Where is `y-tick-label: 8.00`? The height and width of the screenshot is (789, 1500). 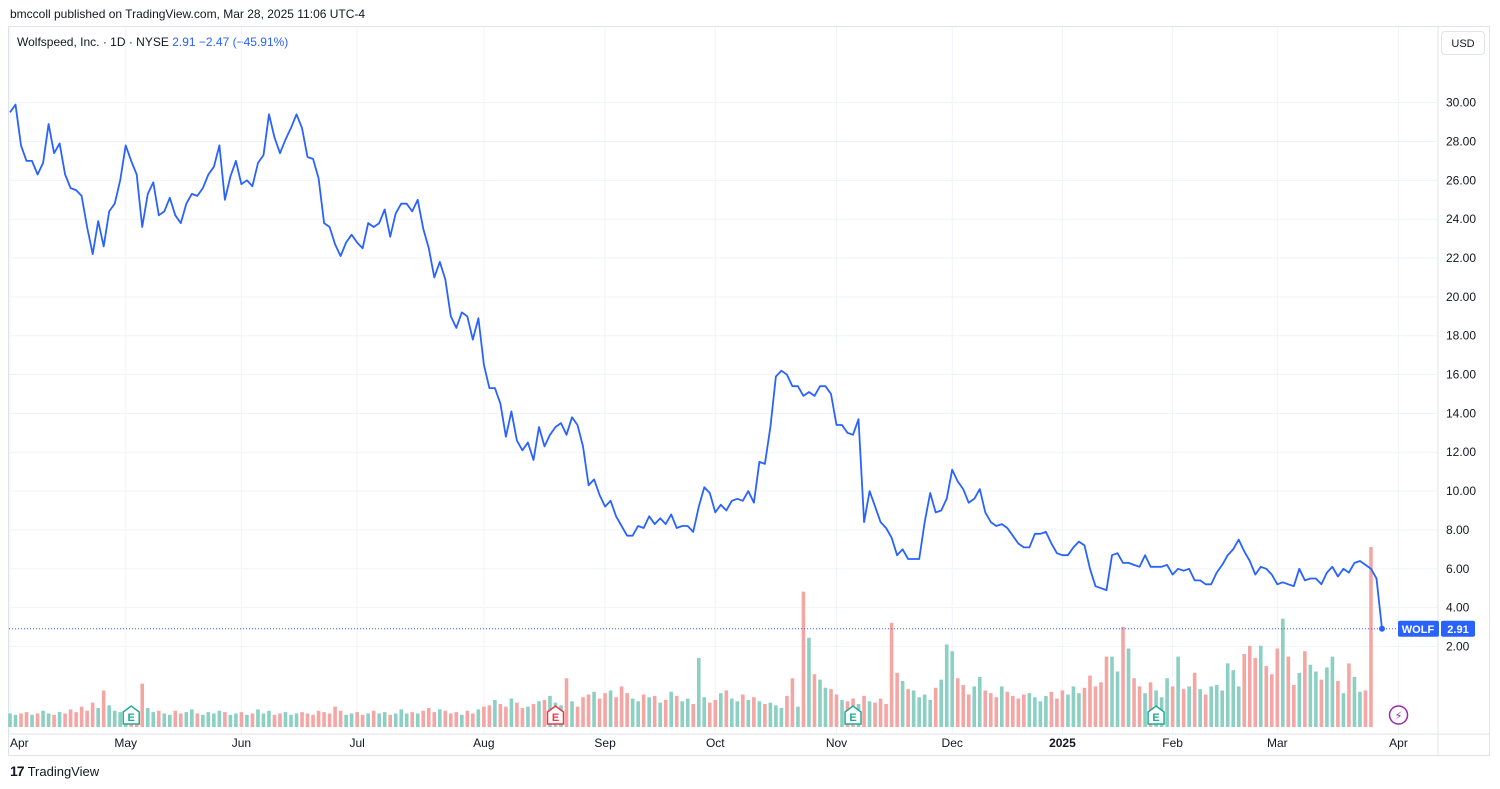 y-tick-label: 8.00 is located at coordinates (1458, 530).